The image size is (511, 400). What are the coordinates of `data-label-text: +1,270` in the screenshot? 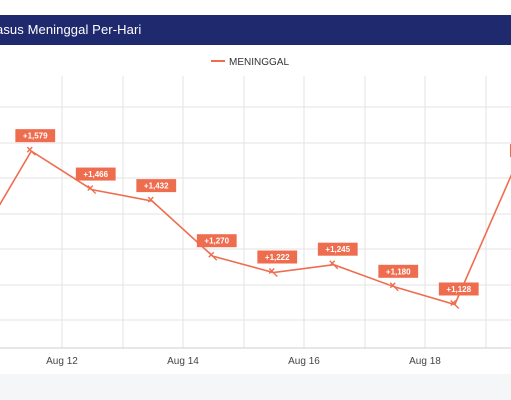 It's located at (216, 241).